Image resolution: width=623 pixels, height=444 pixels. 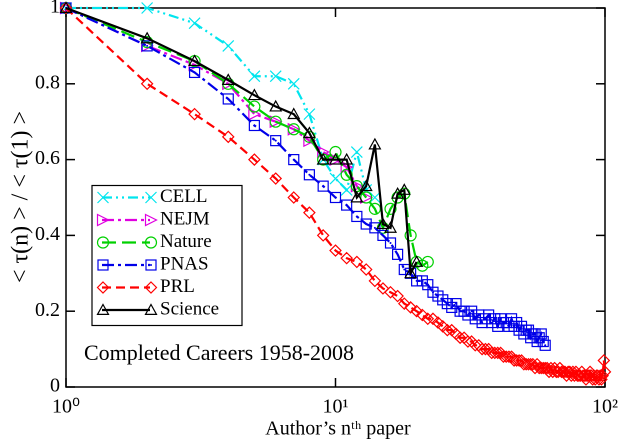 What do you see at coordinates (47, 82) in the screenshot?
I see `y-tick-label: 0.8` at bounding box center [47, 82].